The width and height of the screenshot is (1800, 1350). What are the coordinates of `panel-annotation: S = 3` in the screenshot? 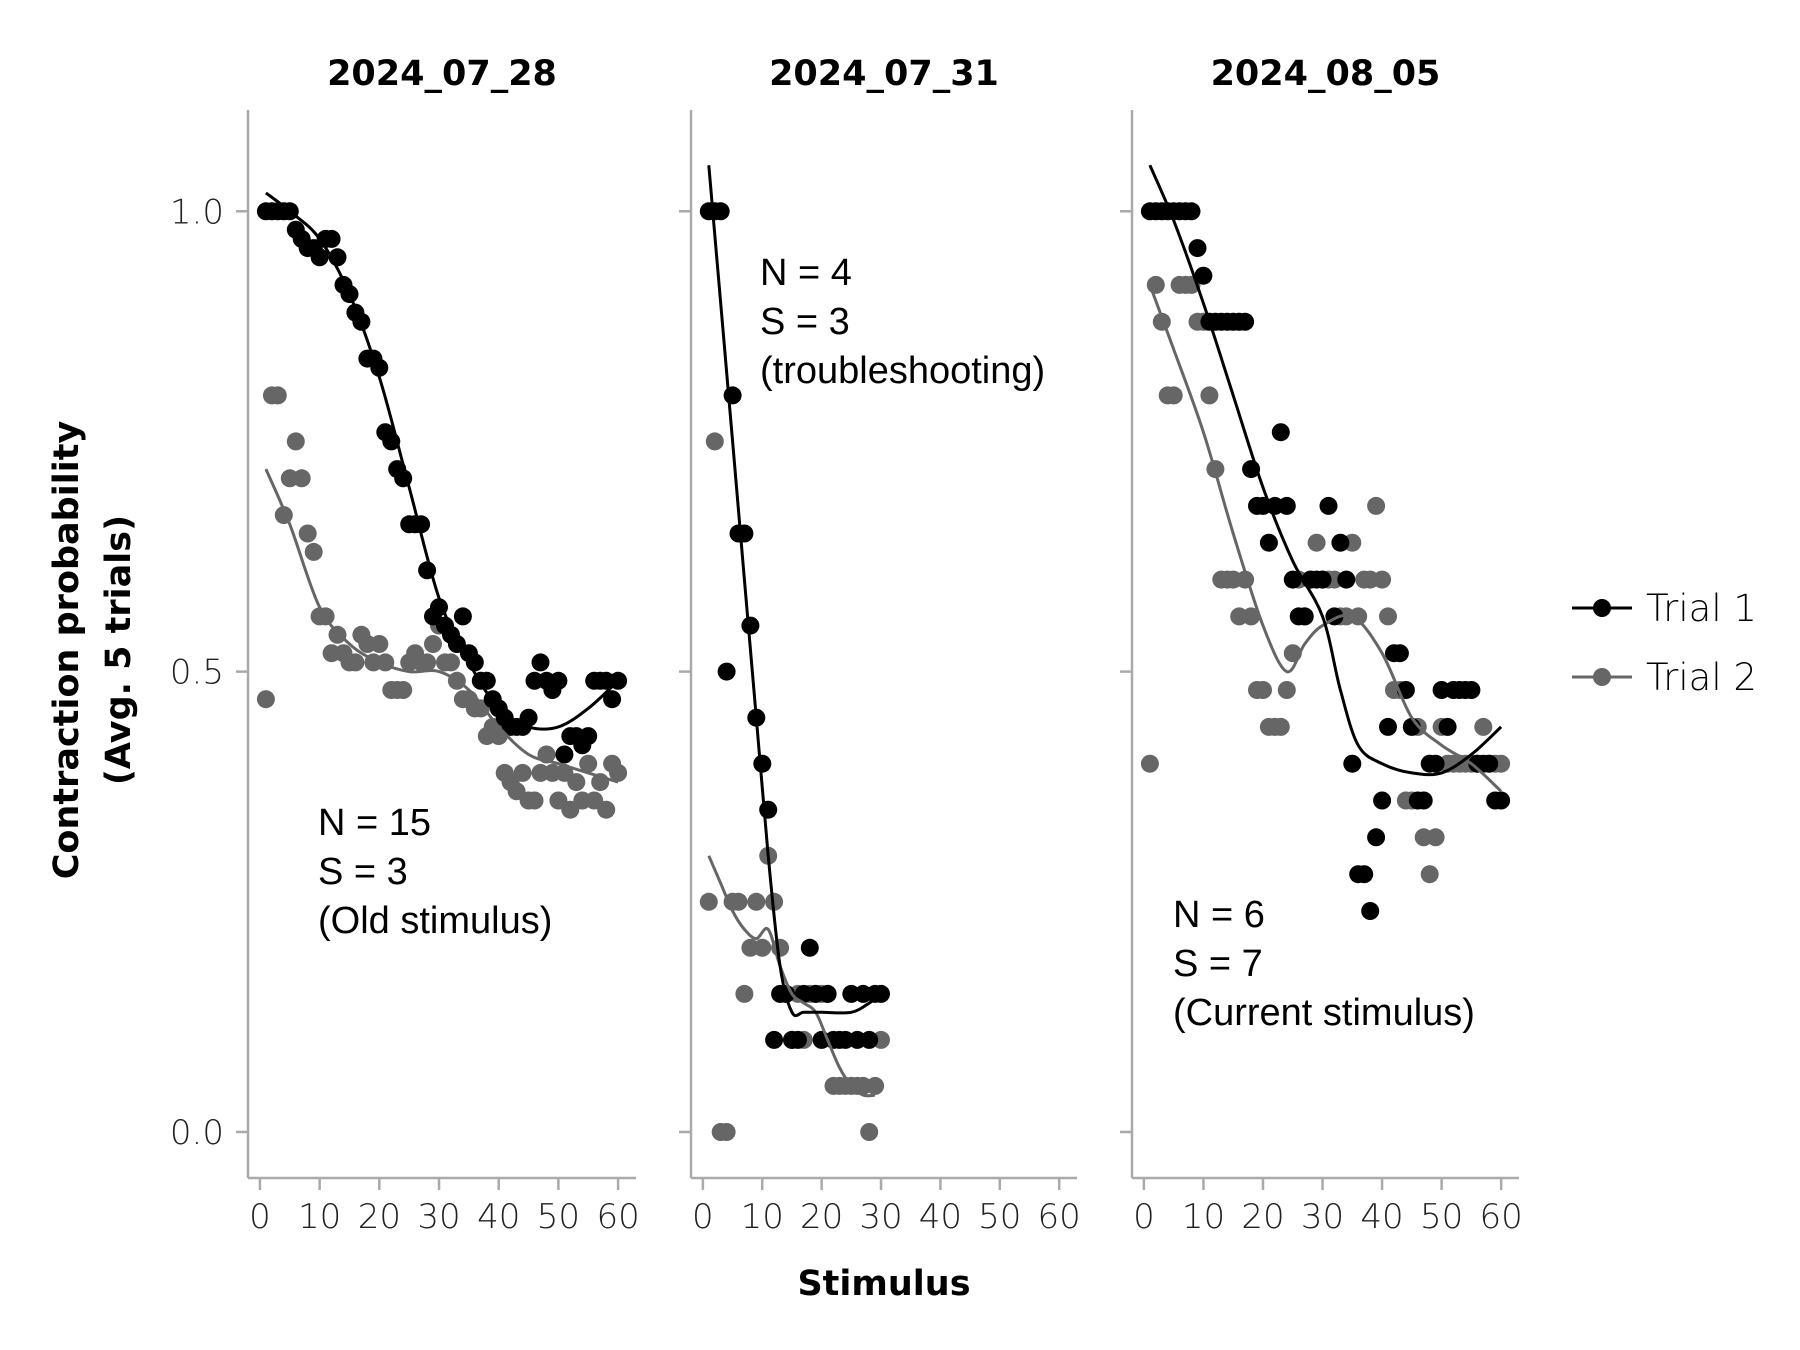 It's located at (805, 322).